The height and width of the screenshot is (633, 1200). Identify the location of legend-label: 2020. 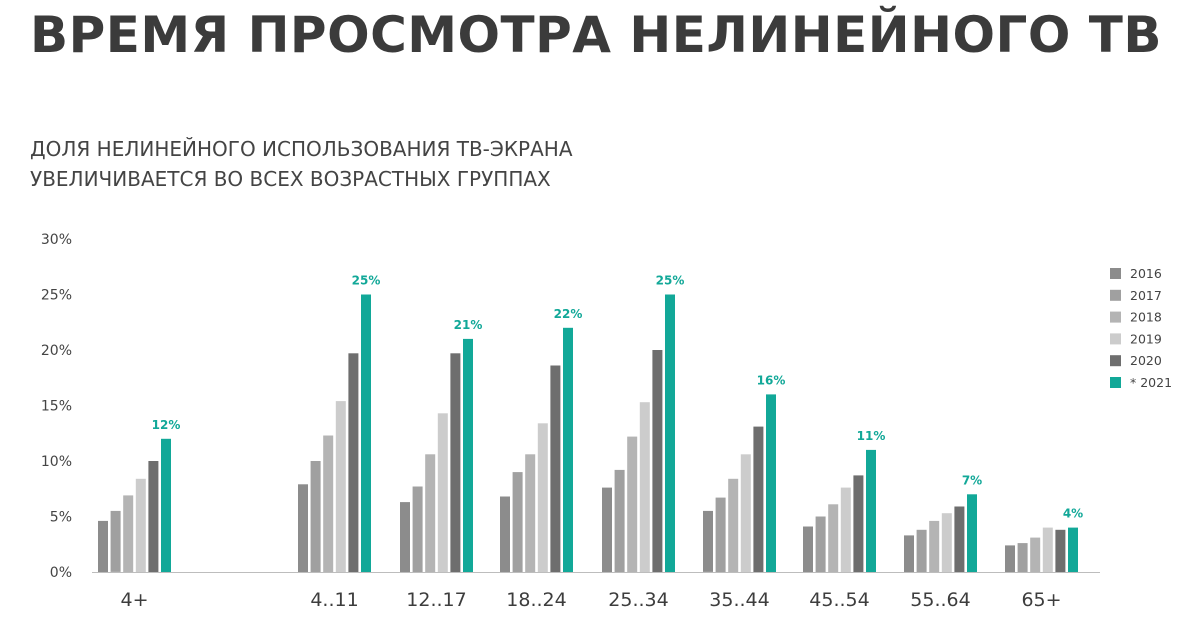
(1146, 360).